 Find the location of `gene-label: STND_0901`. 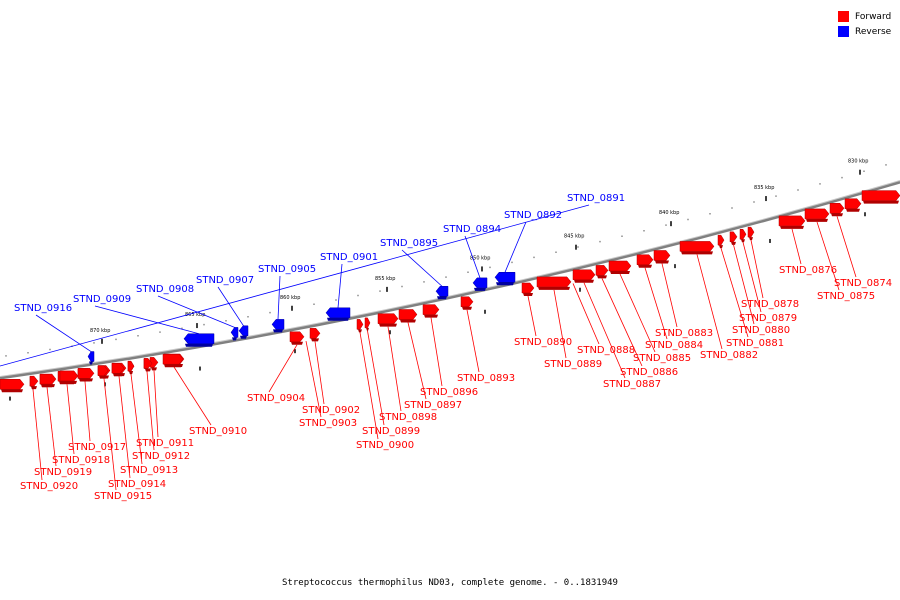

gene-label: STND_0901 is located at coordinates (349, 257).